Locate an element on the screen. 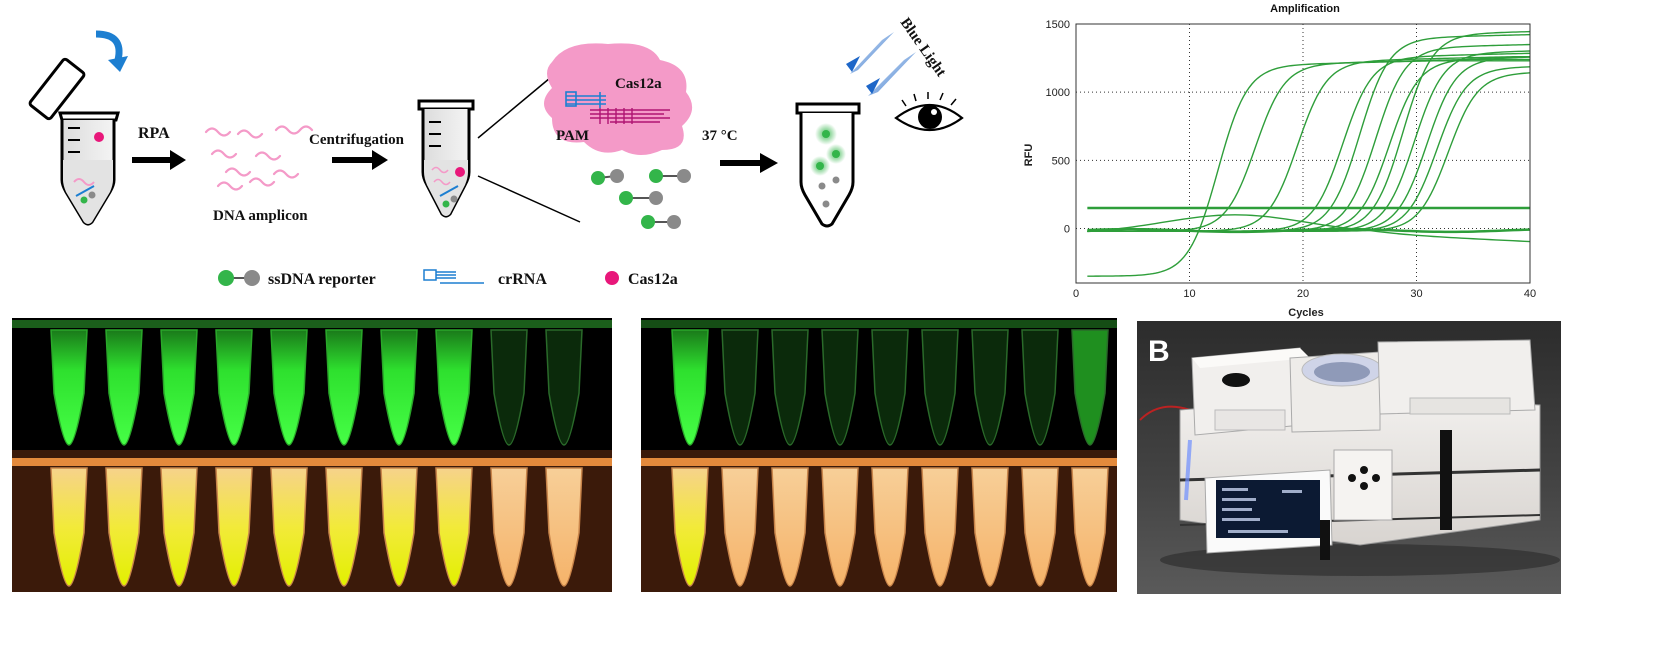 This screenshot has width=1674, height=645. chart-x-tick-label: 30 is located at coordinates (1416, 294).